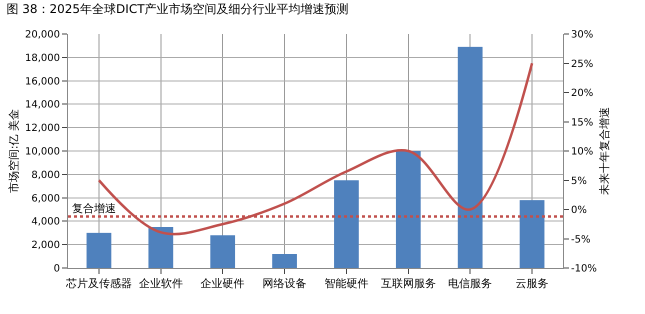 Image resolution: width=645 pixels, height=314 pixels. Describe the element at coordinates (532, 283) in the screenshot. I see `x-tick-label: 云服务` at that location.